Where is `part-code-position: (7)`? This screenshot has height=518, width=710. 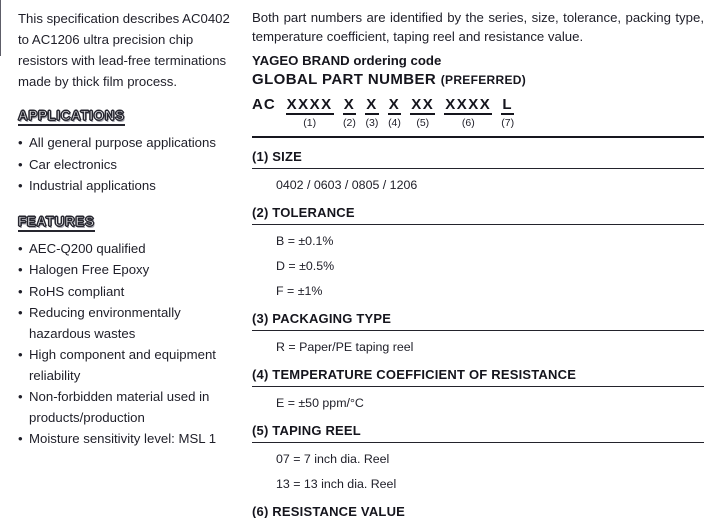 part-code-position: (7) is located at coordinates (508, 123).